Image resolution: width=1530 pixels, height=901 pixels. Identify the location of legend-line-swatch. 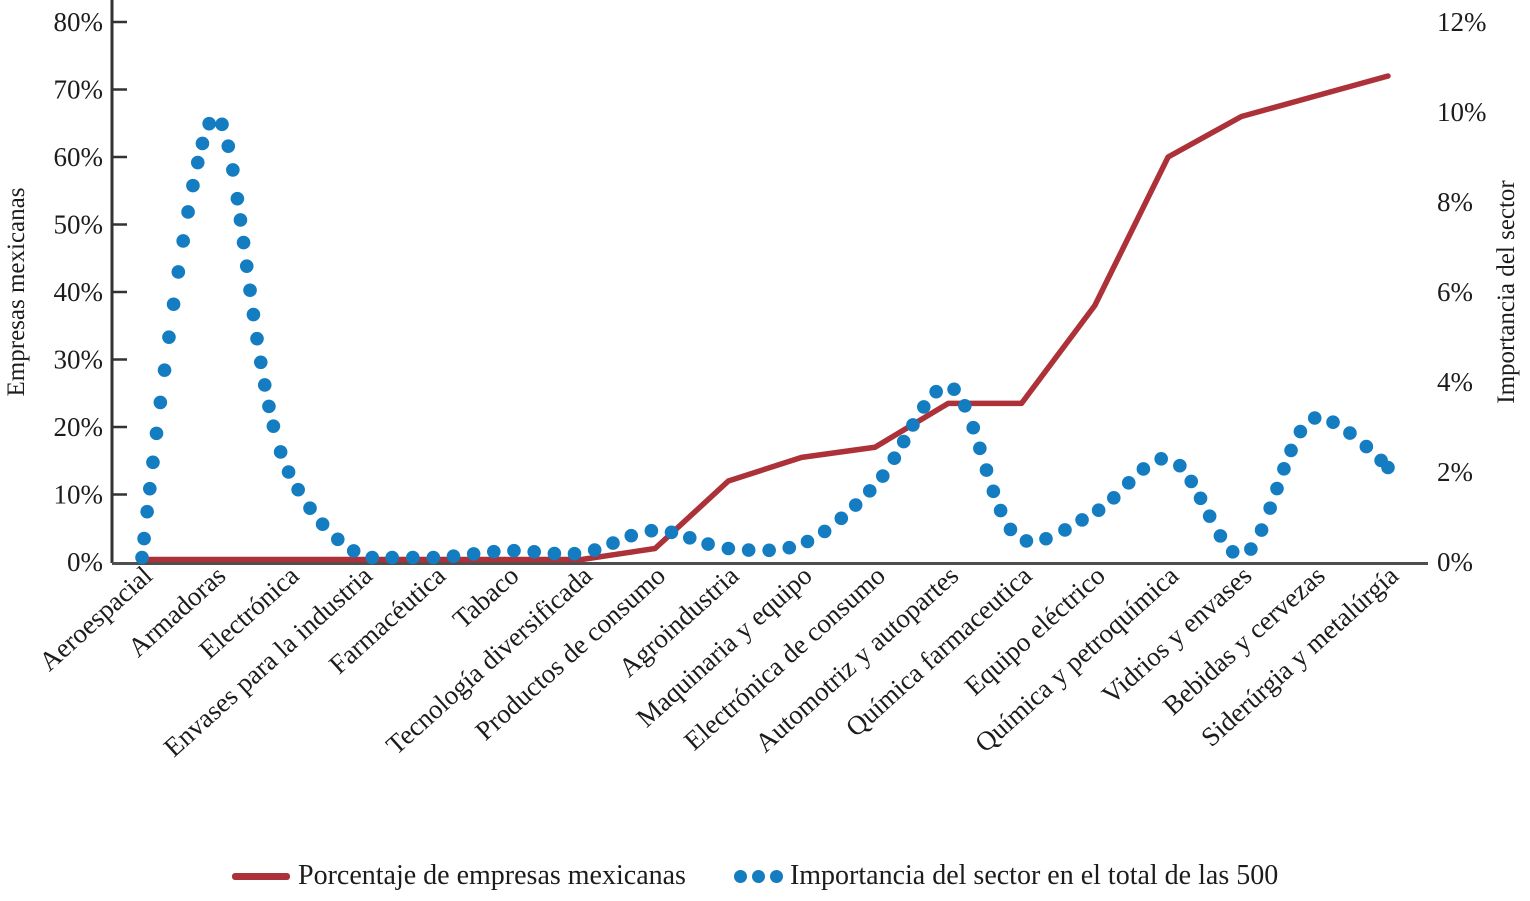
(261, 876).